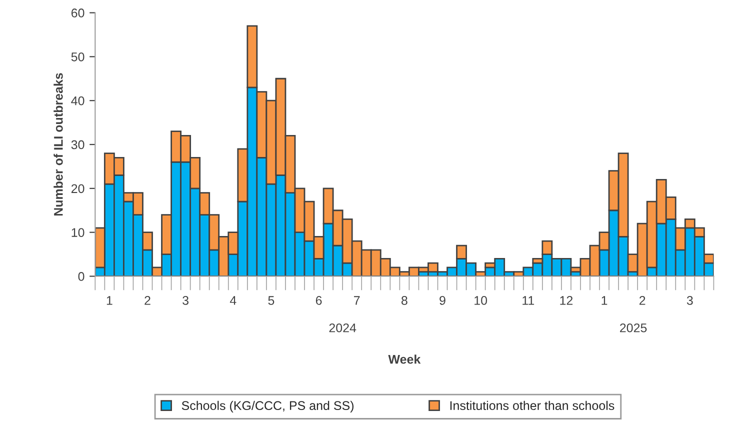 The width and height of the screenshot is (732, 425). Describe the element at coordinates (77, 101) in the screenshot. I see `y-tick-label: 40` at that location.